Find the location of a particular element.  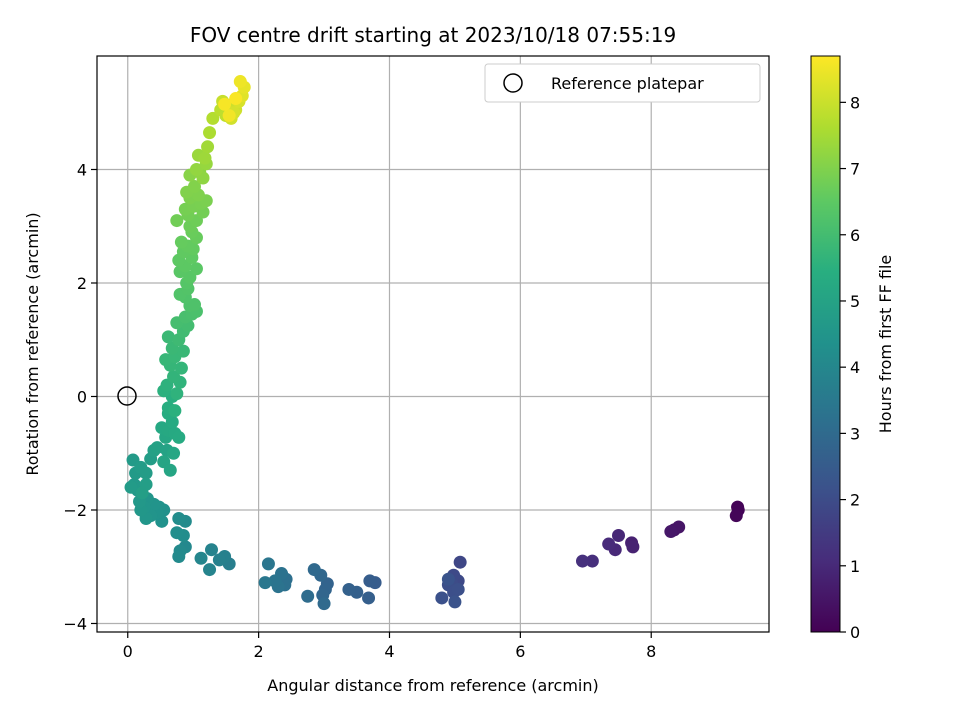

x-axis-ticks: 0 2 4 6 8 is located at coordinates (389, 646).